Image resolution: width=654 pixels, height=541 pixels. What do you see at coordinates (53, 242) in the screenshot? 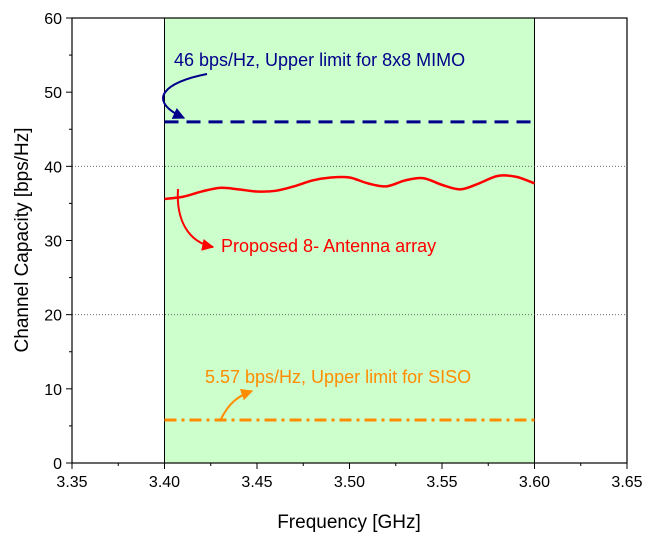
I see `y-tick-label: 30` at bounding box center [53, 242].